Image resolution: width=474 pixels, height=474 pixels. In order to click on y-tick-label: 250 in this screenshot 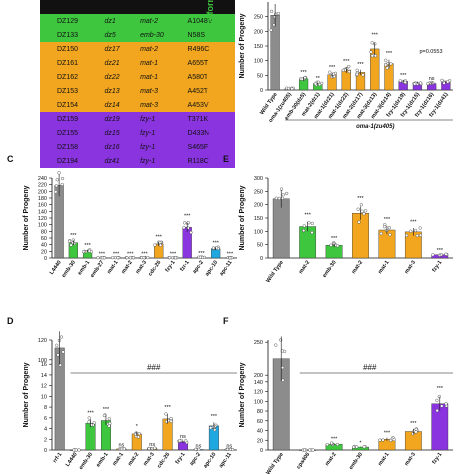, I will do `click(258, 343)`.